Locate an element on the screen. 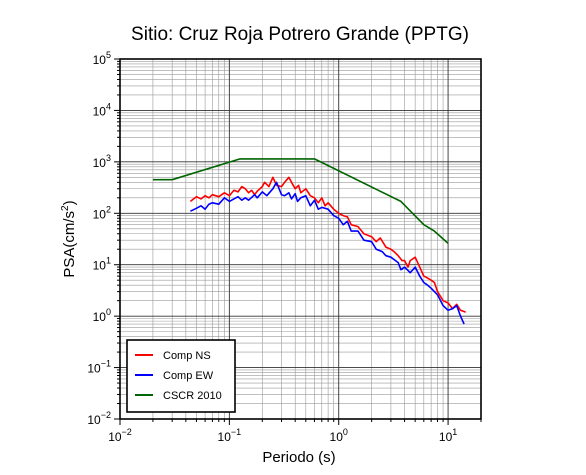  y-tick-label: 10⁵ is located at coordinates (102, 58).